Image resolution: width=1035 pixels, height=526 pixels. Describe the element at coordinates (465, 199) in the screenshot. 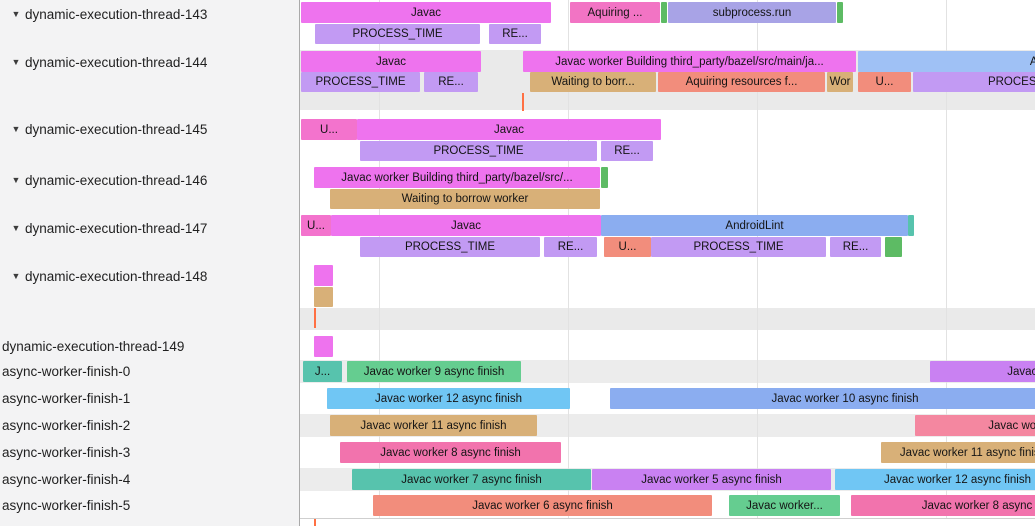

I see `timeline-slice: Waiting to borrow worker` at that location.